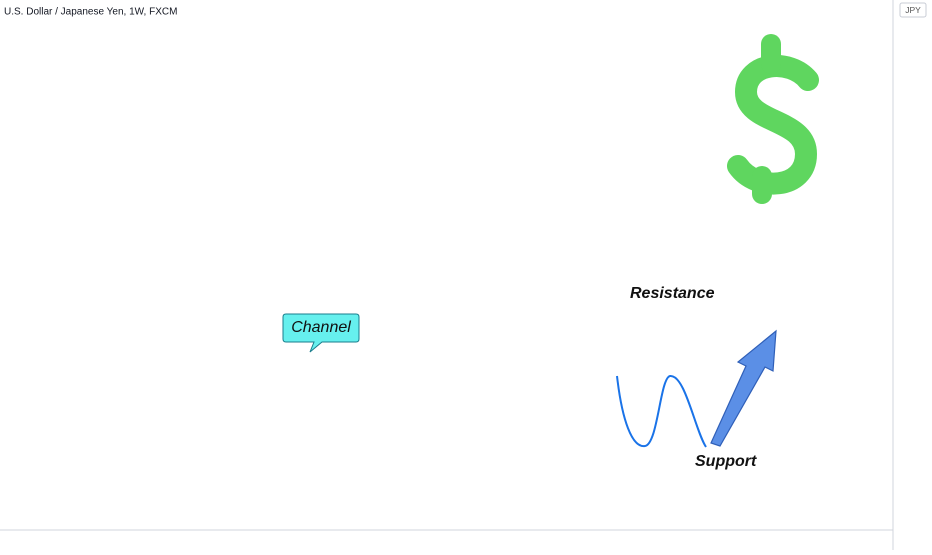 This screenshot has width=932, height=555. Describe the element at coordinates (672, 293) in the screenshot. I see `annotation: Resistance` at that location.